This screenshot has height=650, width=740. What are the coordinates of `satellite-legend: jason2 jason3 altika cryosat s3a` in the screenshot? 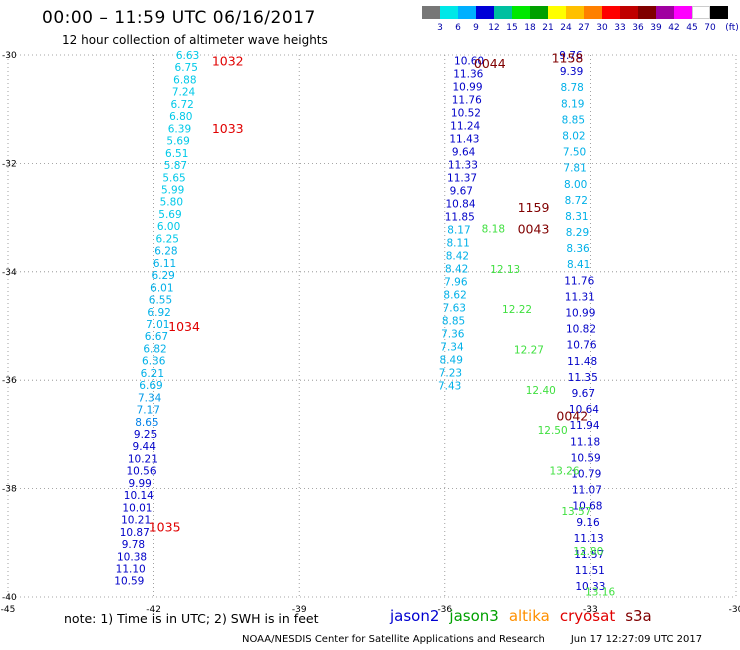 It's located at (526, 616).